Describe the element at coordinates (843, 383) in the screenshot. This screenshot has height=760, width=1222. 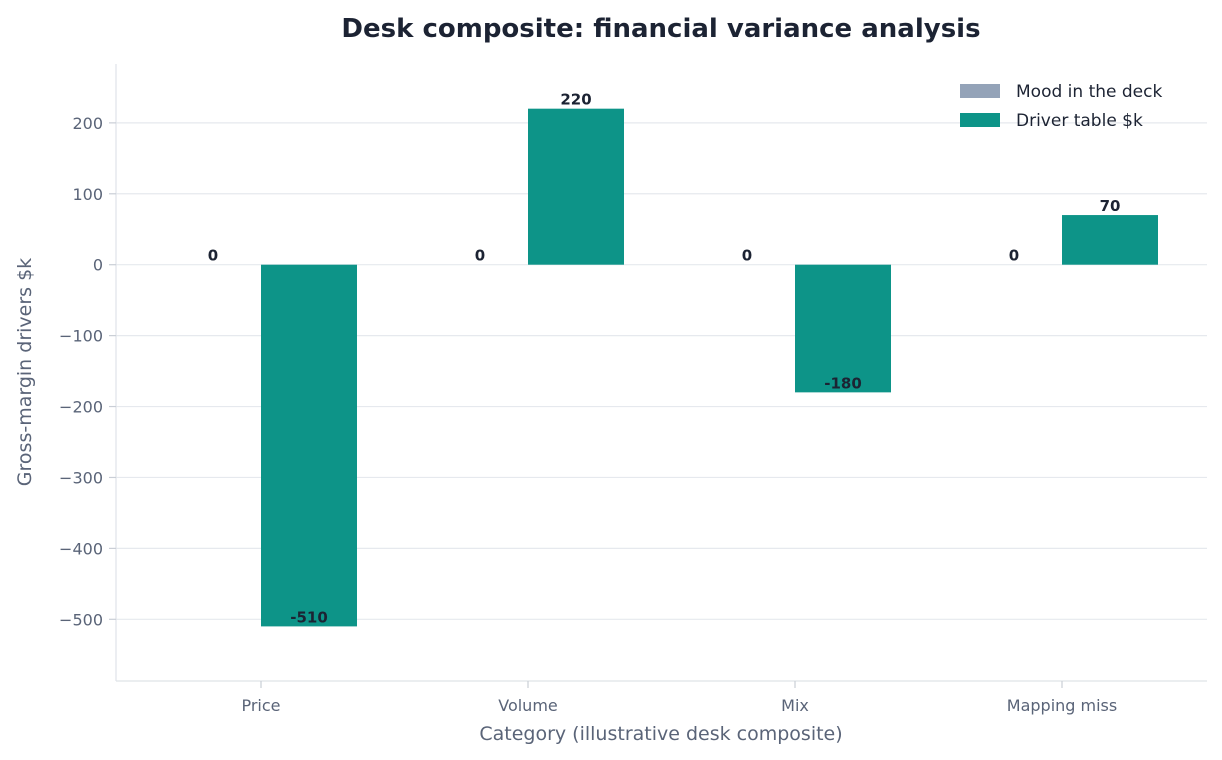
I see `data-label: -180` at that location.